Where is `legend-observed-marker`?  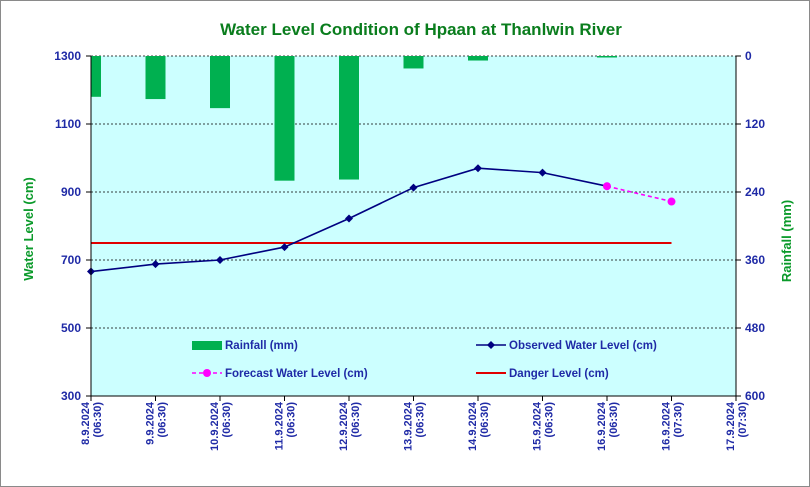
legend-observed-marker is located at coordinates (491, 345).